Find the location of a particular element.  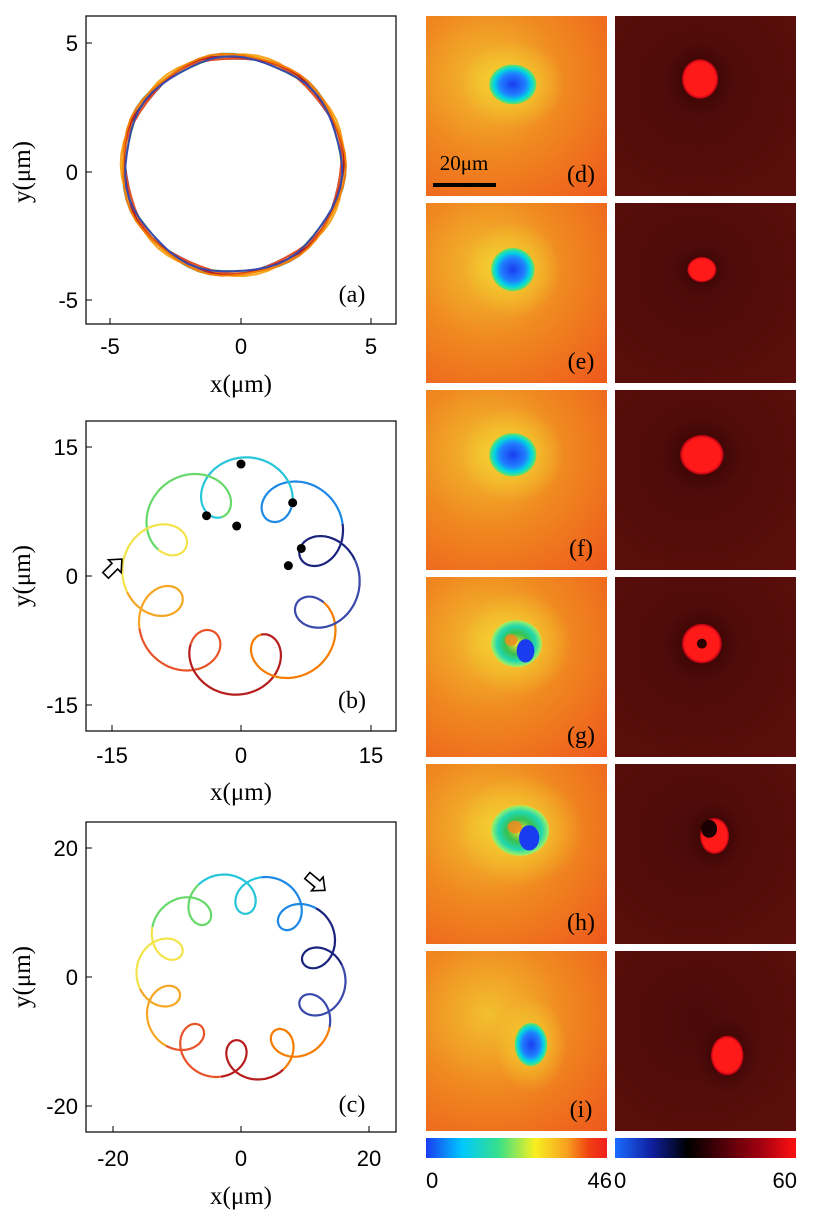

colorbar-right: 0 60 is located at coordinates (705, 1165).